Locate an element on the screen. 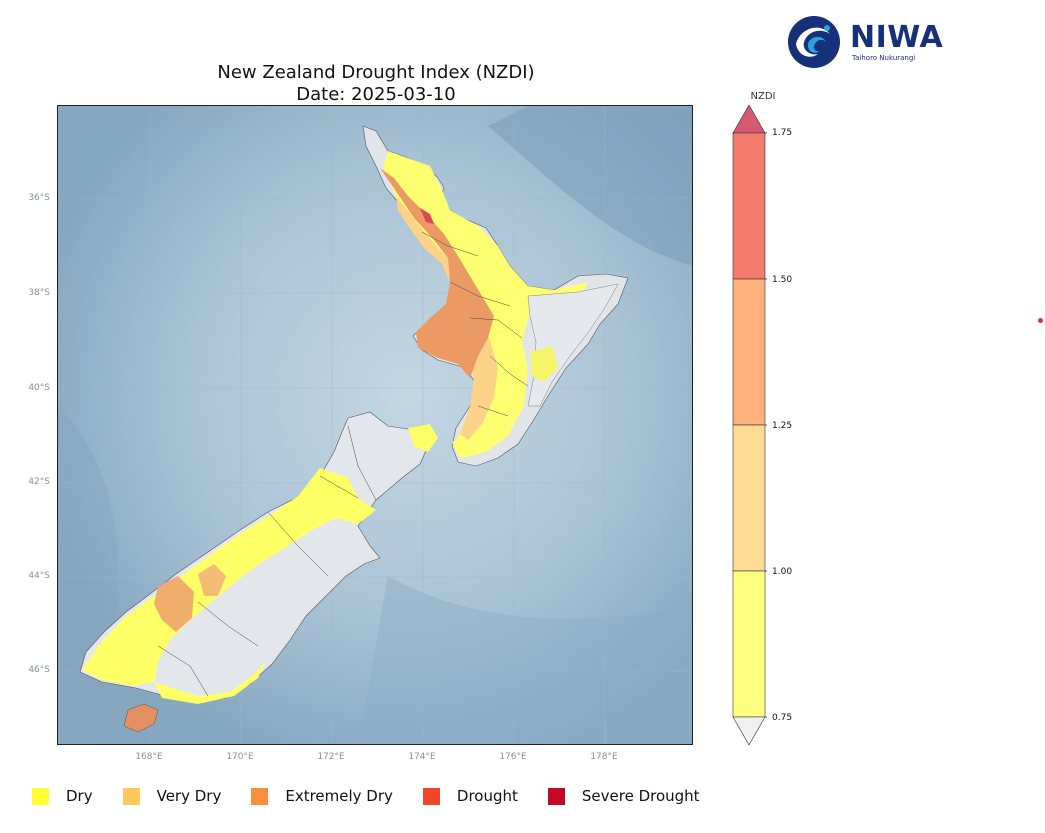 This screenshot has height=833, width=1045. lat-label-36s: 36°S is located at coordinates (39, 198).